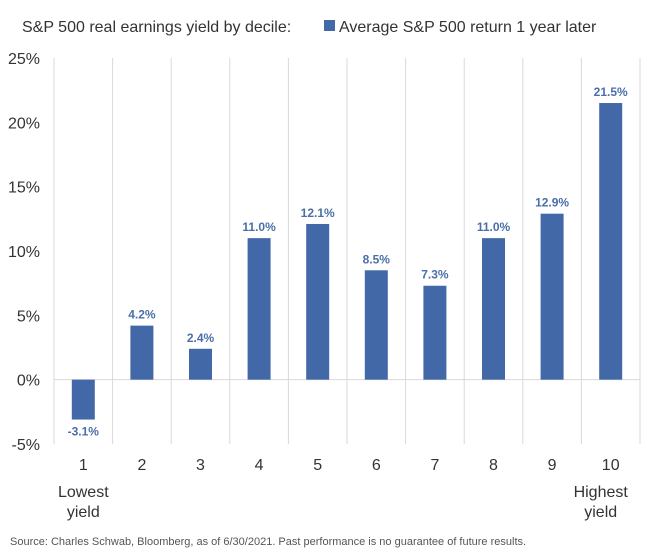  Describe the element at coordinates (435, 275) in the screenshot. I see `data-label: 7.3%` at that location.